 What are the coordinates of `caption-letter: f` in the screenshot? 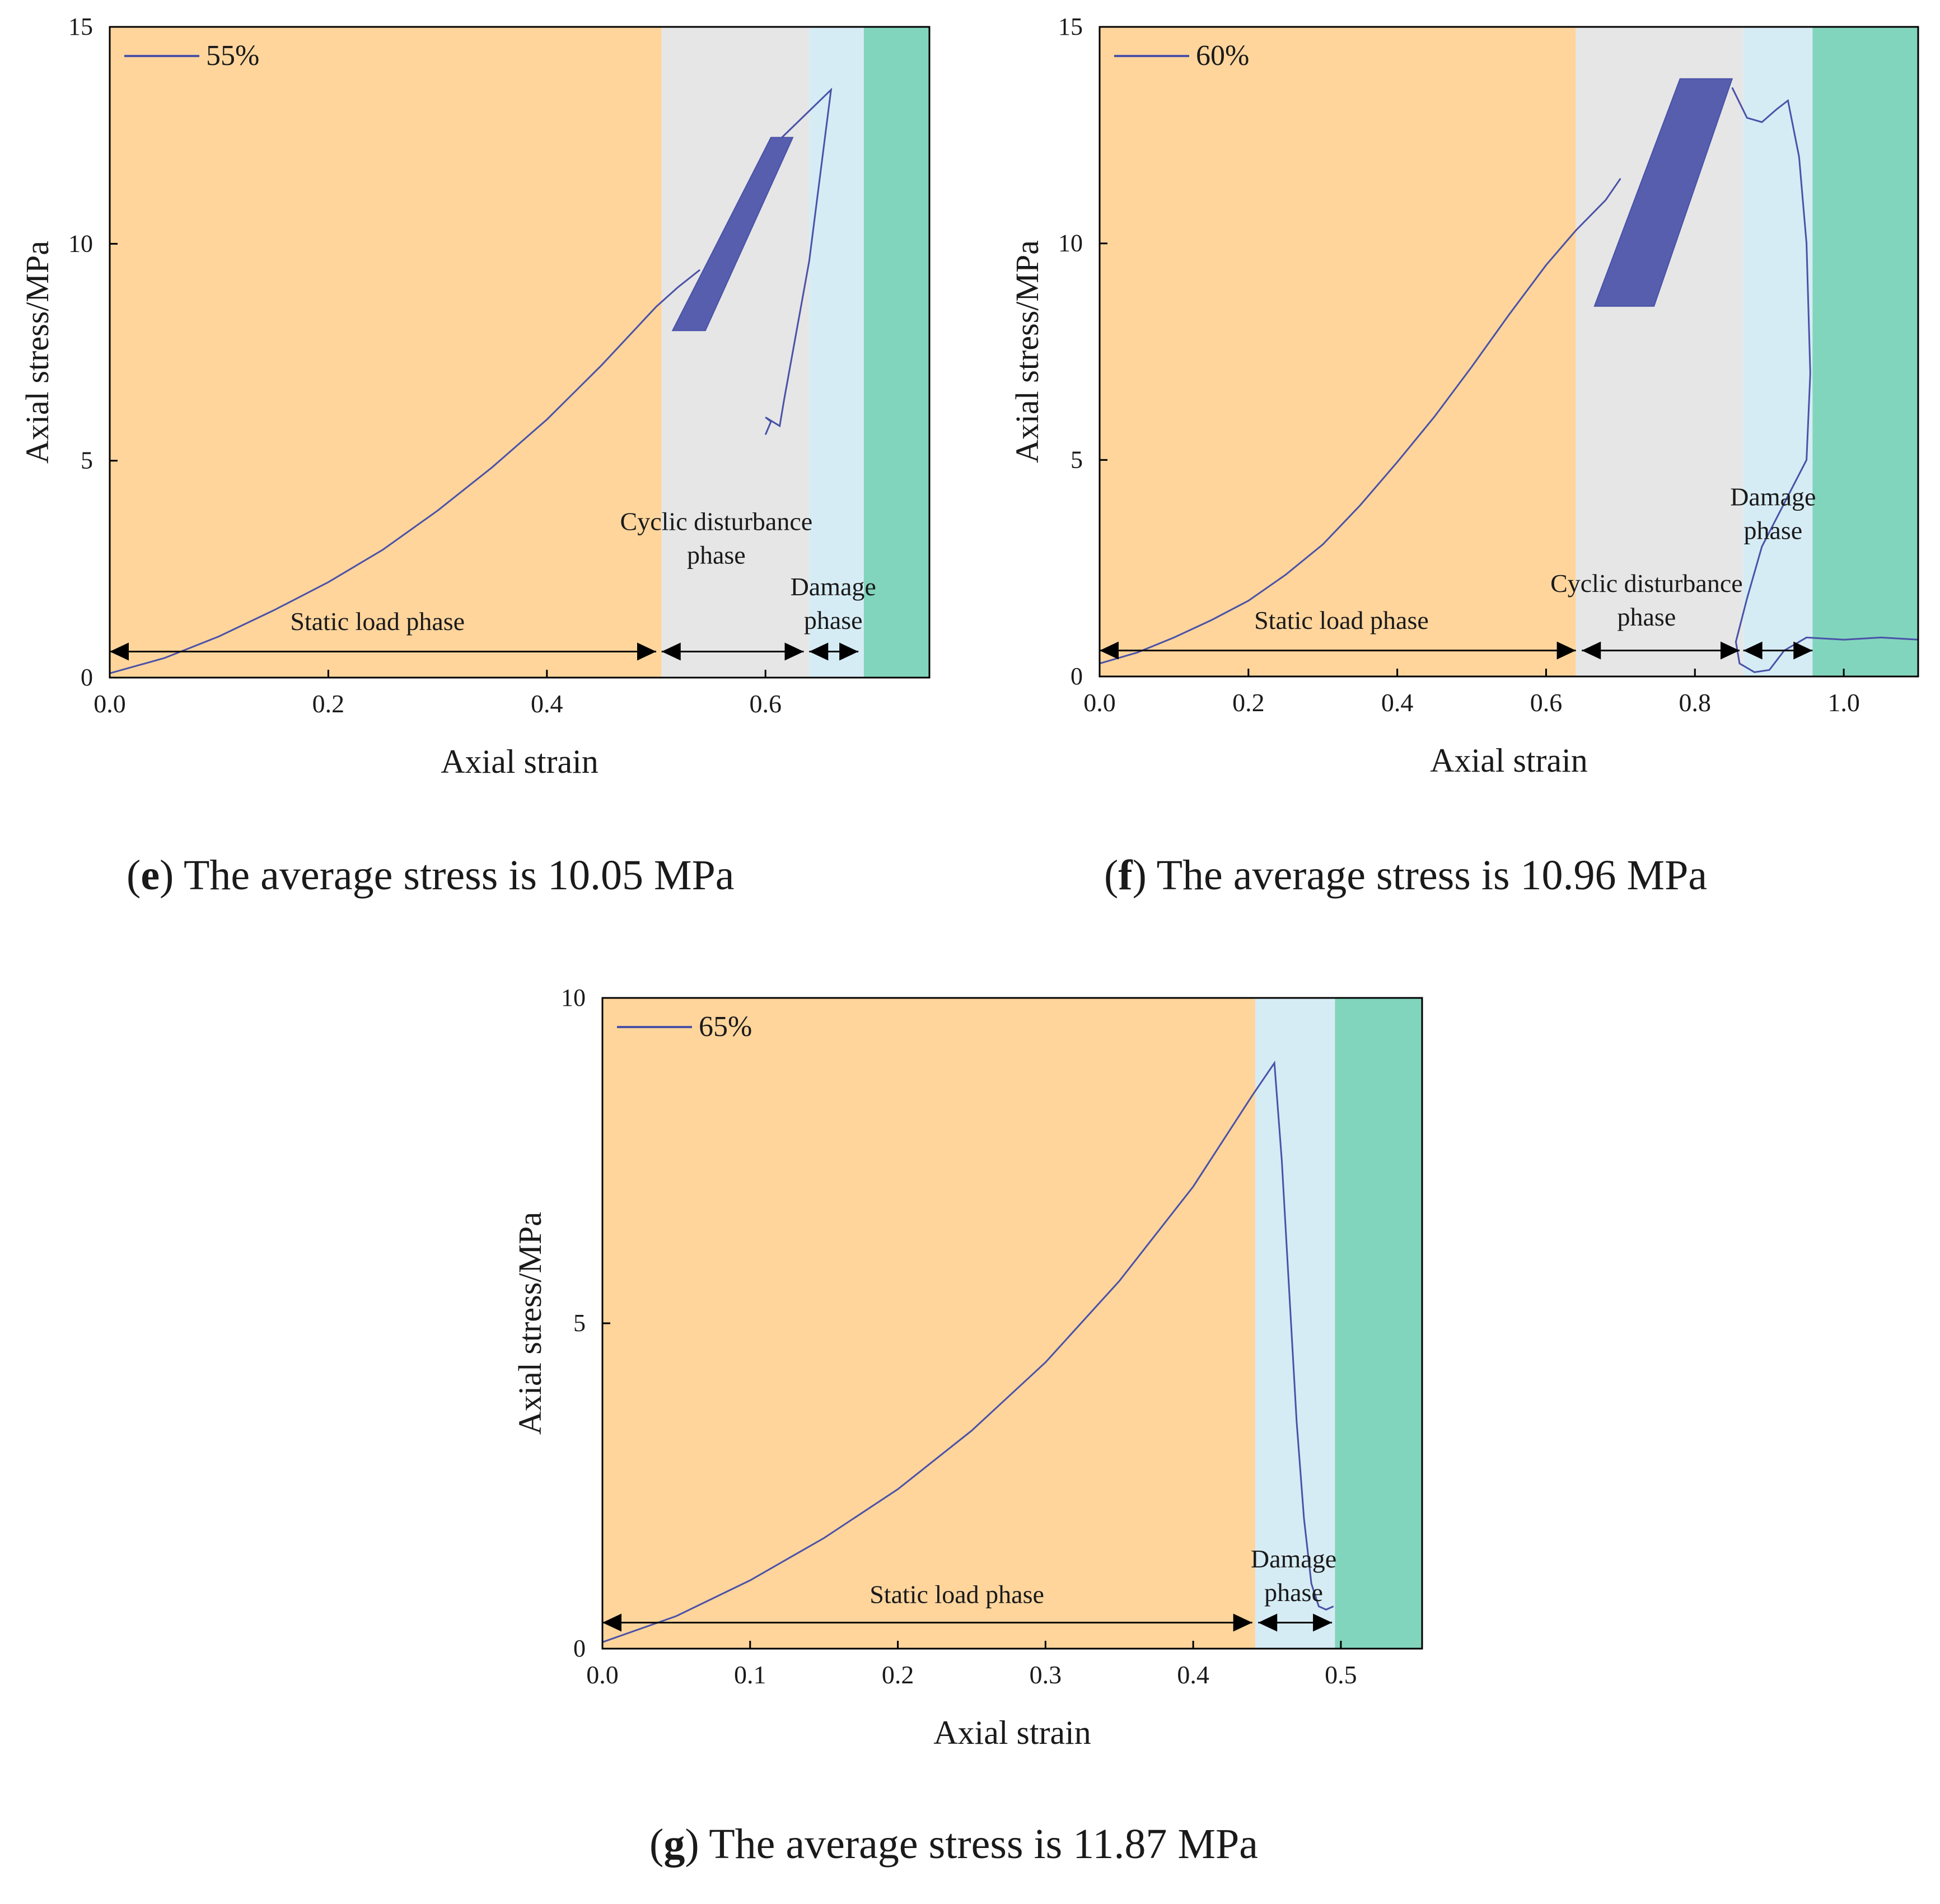 It's located at (1125, 876).